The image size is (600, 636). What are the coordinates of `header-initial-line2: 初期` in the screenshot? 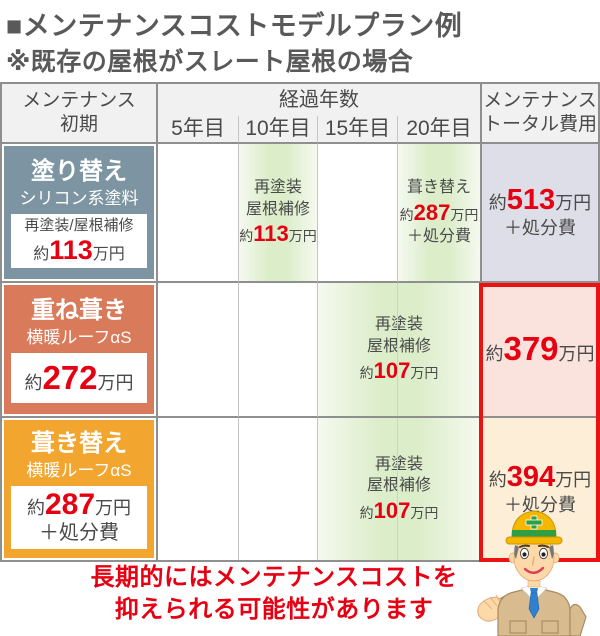 It's located at (78, 124).